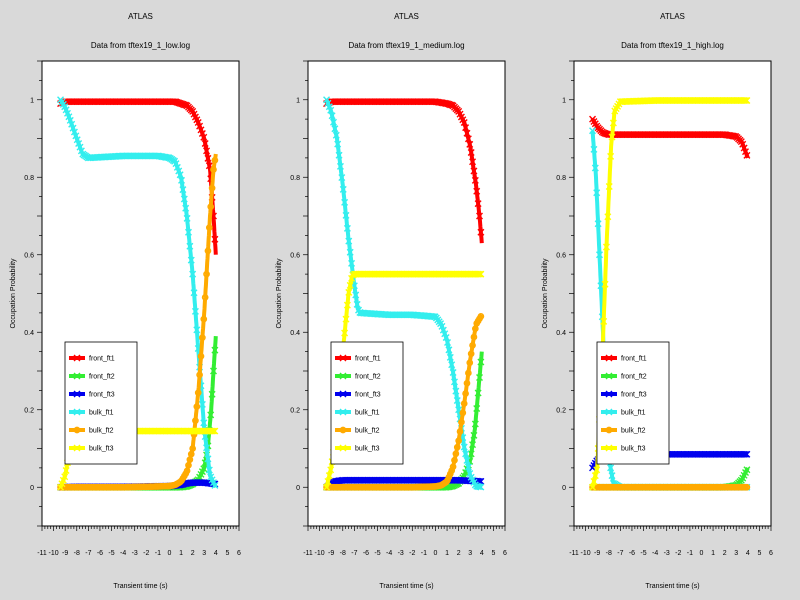  Describe the element at coordinates (655, 553) in the screenshot. I see `x-tick-label: -4` at that location.